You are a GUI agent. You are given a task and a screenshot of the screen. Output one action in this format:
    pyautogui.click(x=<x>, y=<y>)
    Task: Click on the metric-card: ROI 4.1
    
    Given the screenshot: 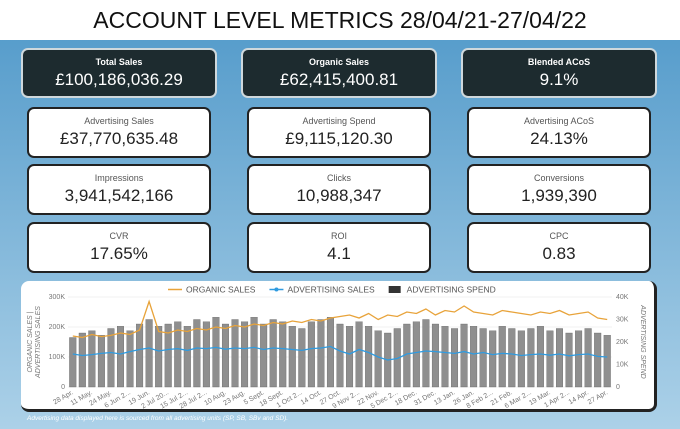 What is the action you would take?
    pyautogui.click(x=339, y=247)
    